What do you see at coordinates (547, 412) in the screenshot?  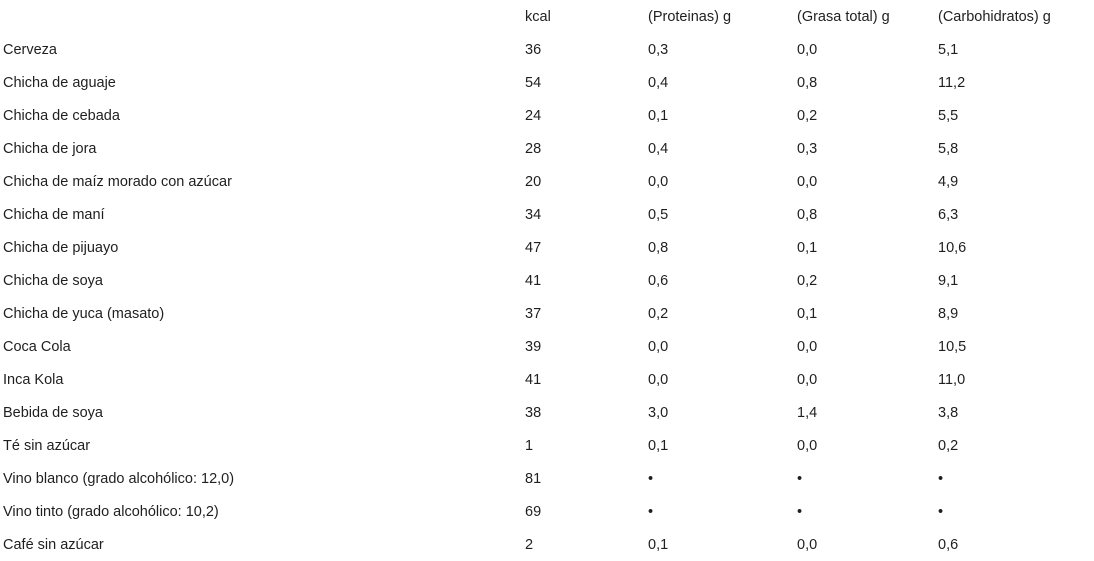 I see `table-row: Bebida de soya 38 3,0 1,4 3,8` at bounding box center [547, 412].